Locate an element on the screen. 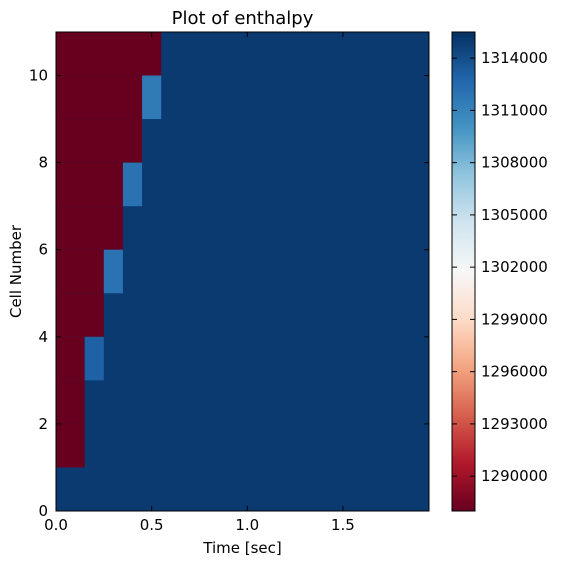 This screenshot has width=561, height=564. y-tick-label: 6 is located at coordinates (43, 250).